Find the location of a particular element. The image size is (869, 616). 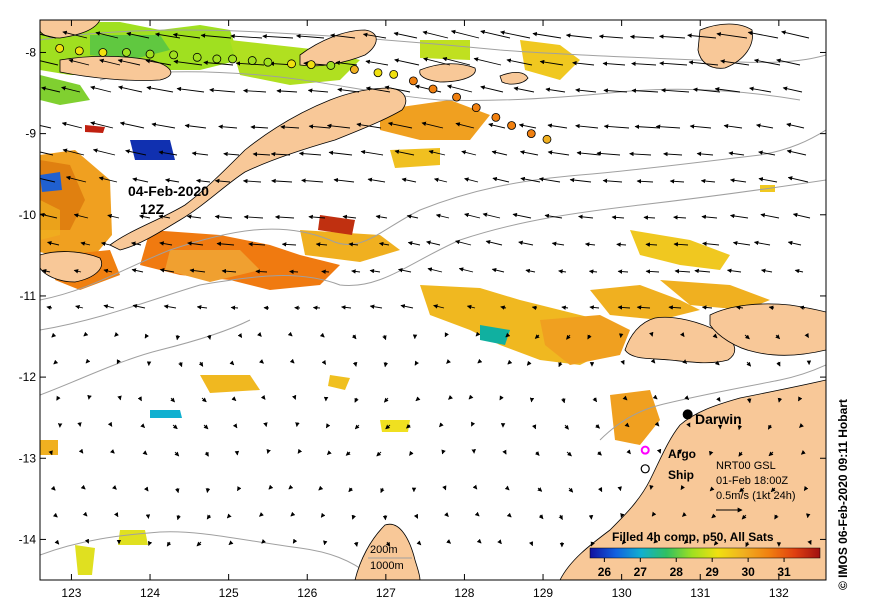

current-source-label: NRT00 GSL is located at coordinates (746, 466).